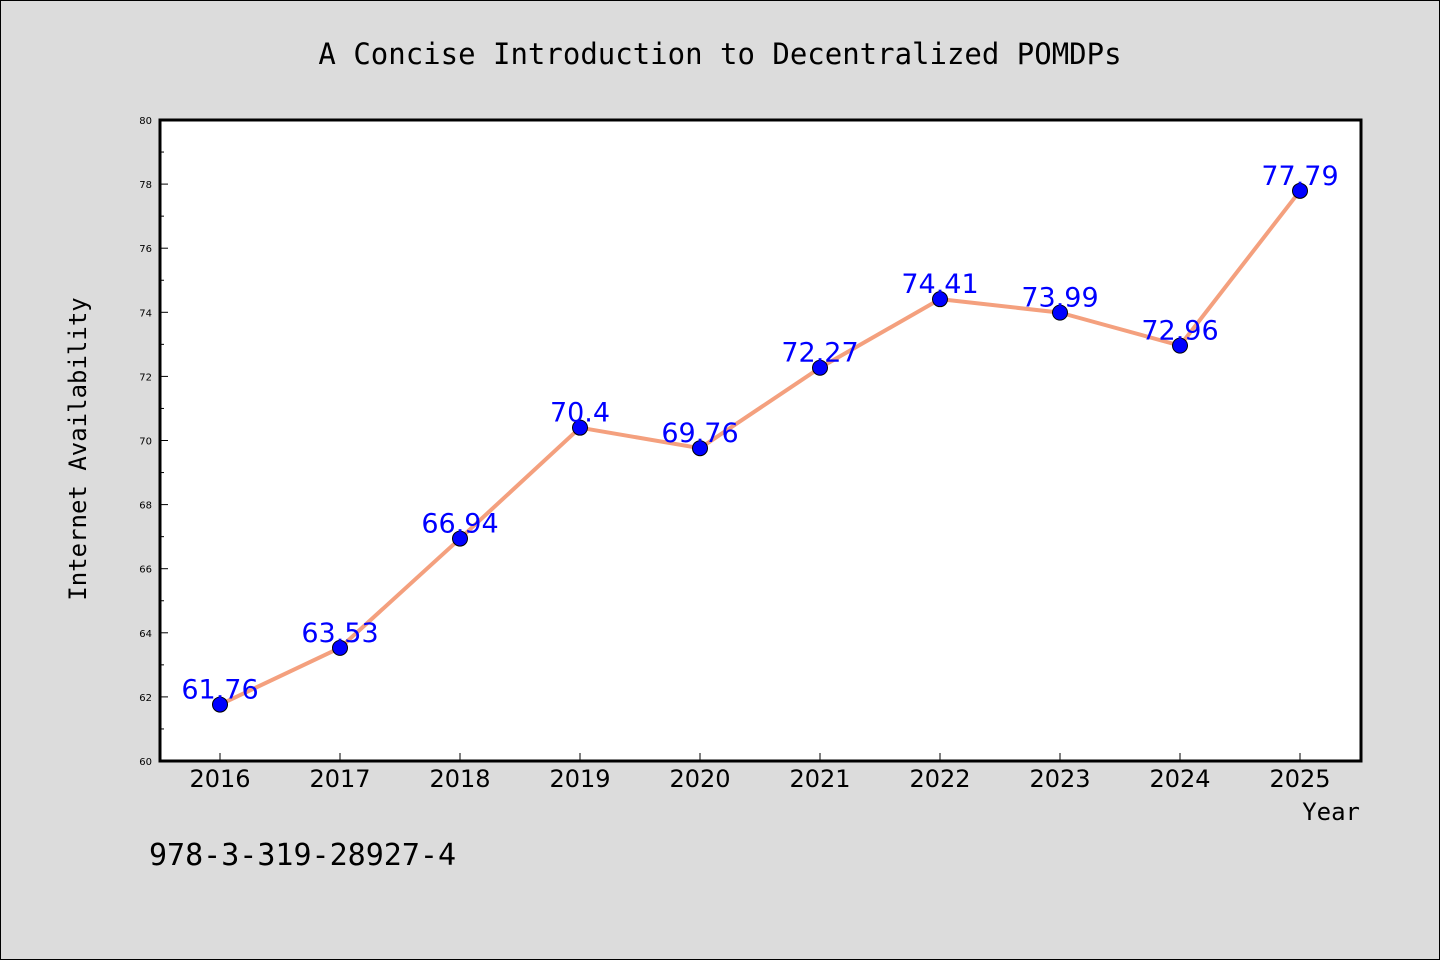 The width and height of the screenshot is (1440, 960). Describe the element at coordinates (219, 690) in the screenshot. I see `data-label: 61.76` at that location.